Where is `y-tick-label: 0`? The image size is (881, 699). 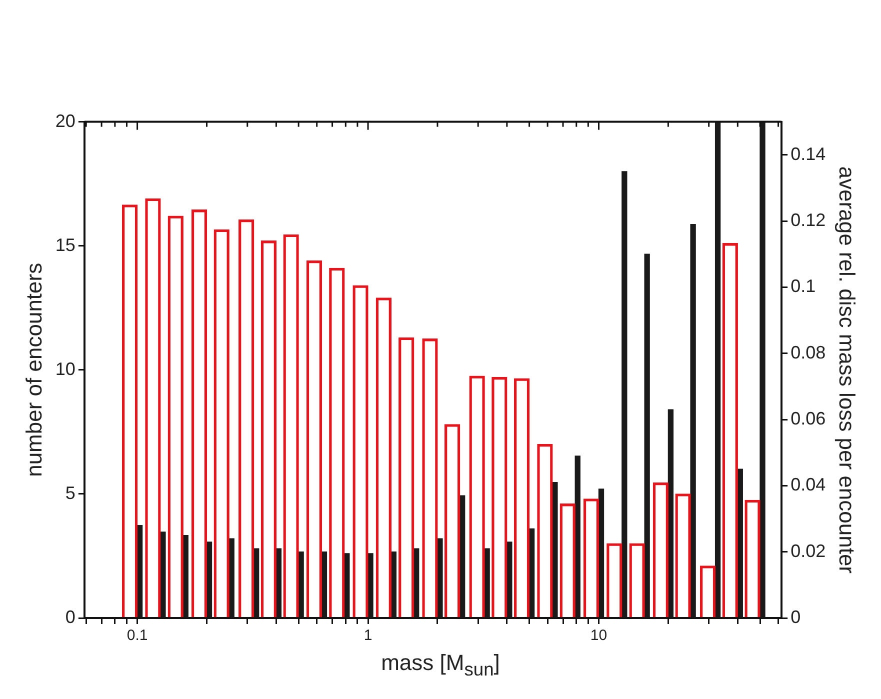
y-tick-label: 0 is located at coordinates (70, 616).